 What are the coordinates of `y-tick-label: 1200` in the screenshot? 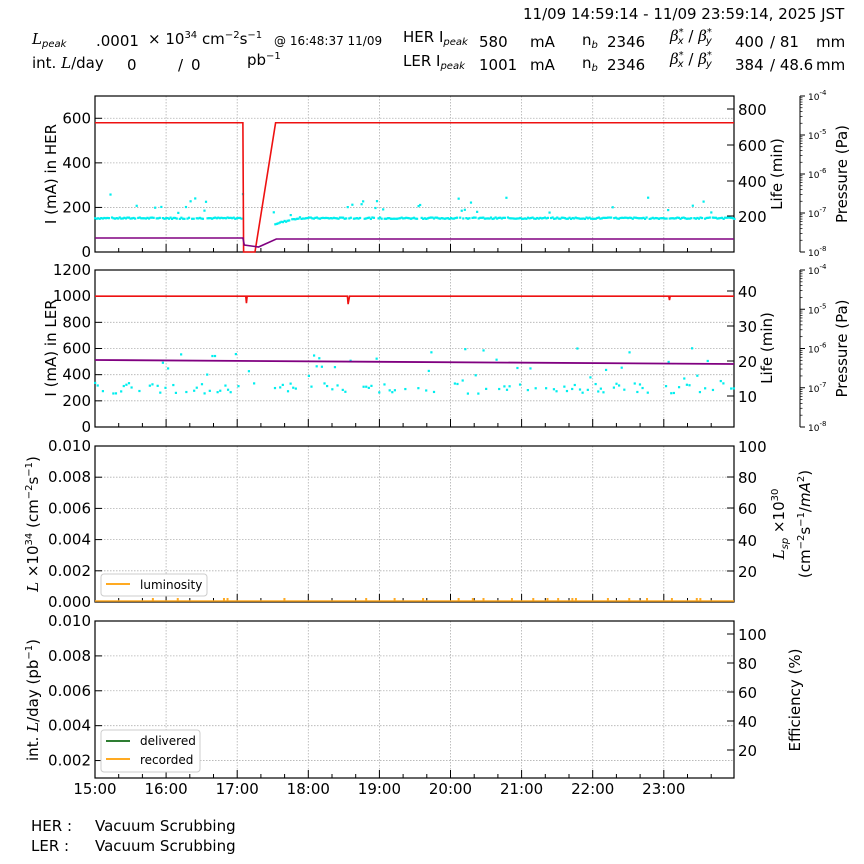 It's located at (72, 270).